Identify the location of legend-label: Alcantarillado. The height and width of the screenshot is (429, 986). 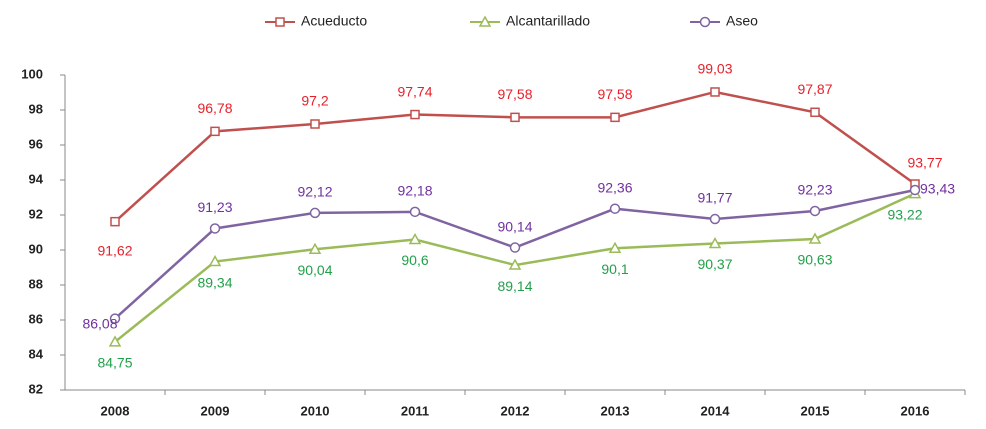
(548, 21).